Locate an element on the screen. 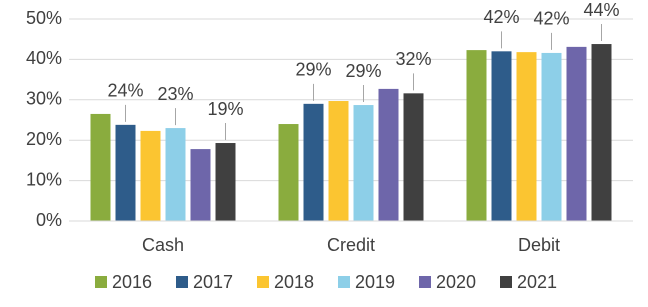 This screenshot has width=648, height=307. y-tick-label: 50% is located at coordinates (44, 18).